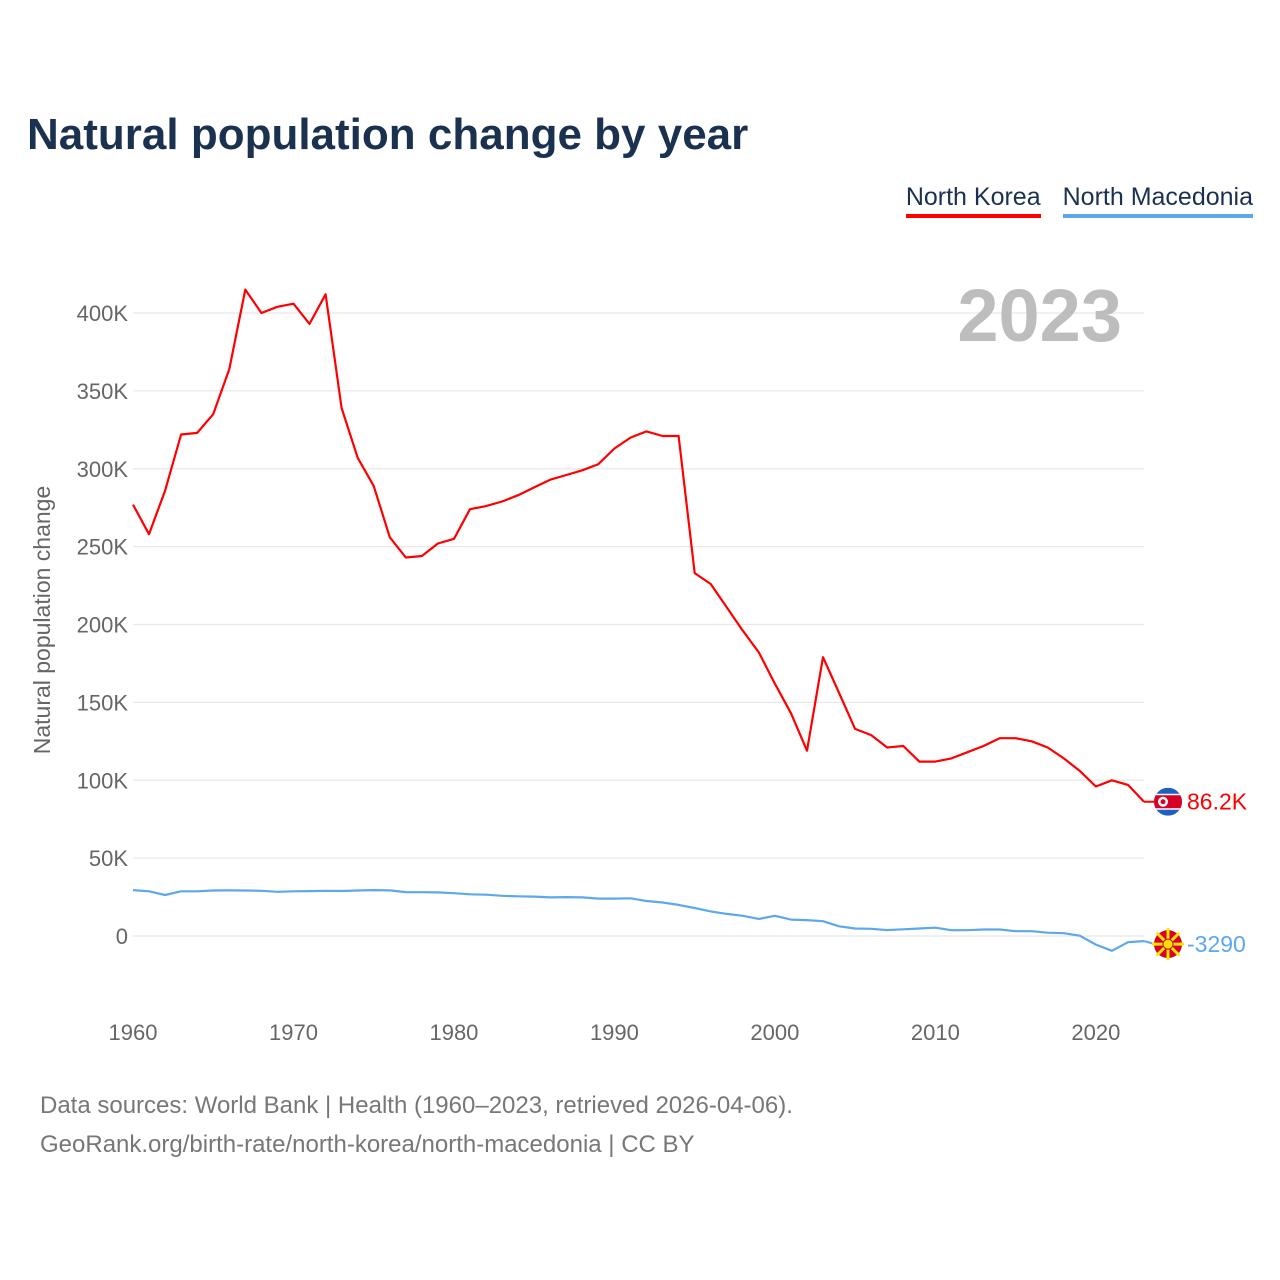 The image size is (1280, 1280). I want to click on y-tick-label: 150K, so click(103, 702).